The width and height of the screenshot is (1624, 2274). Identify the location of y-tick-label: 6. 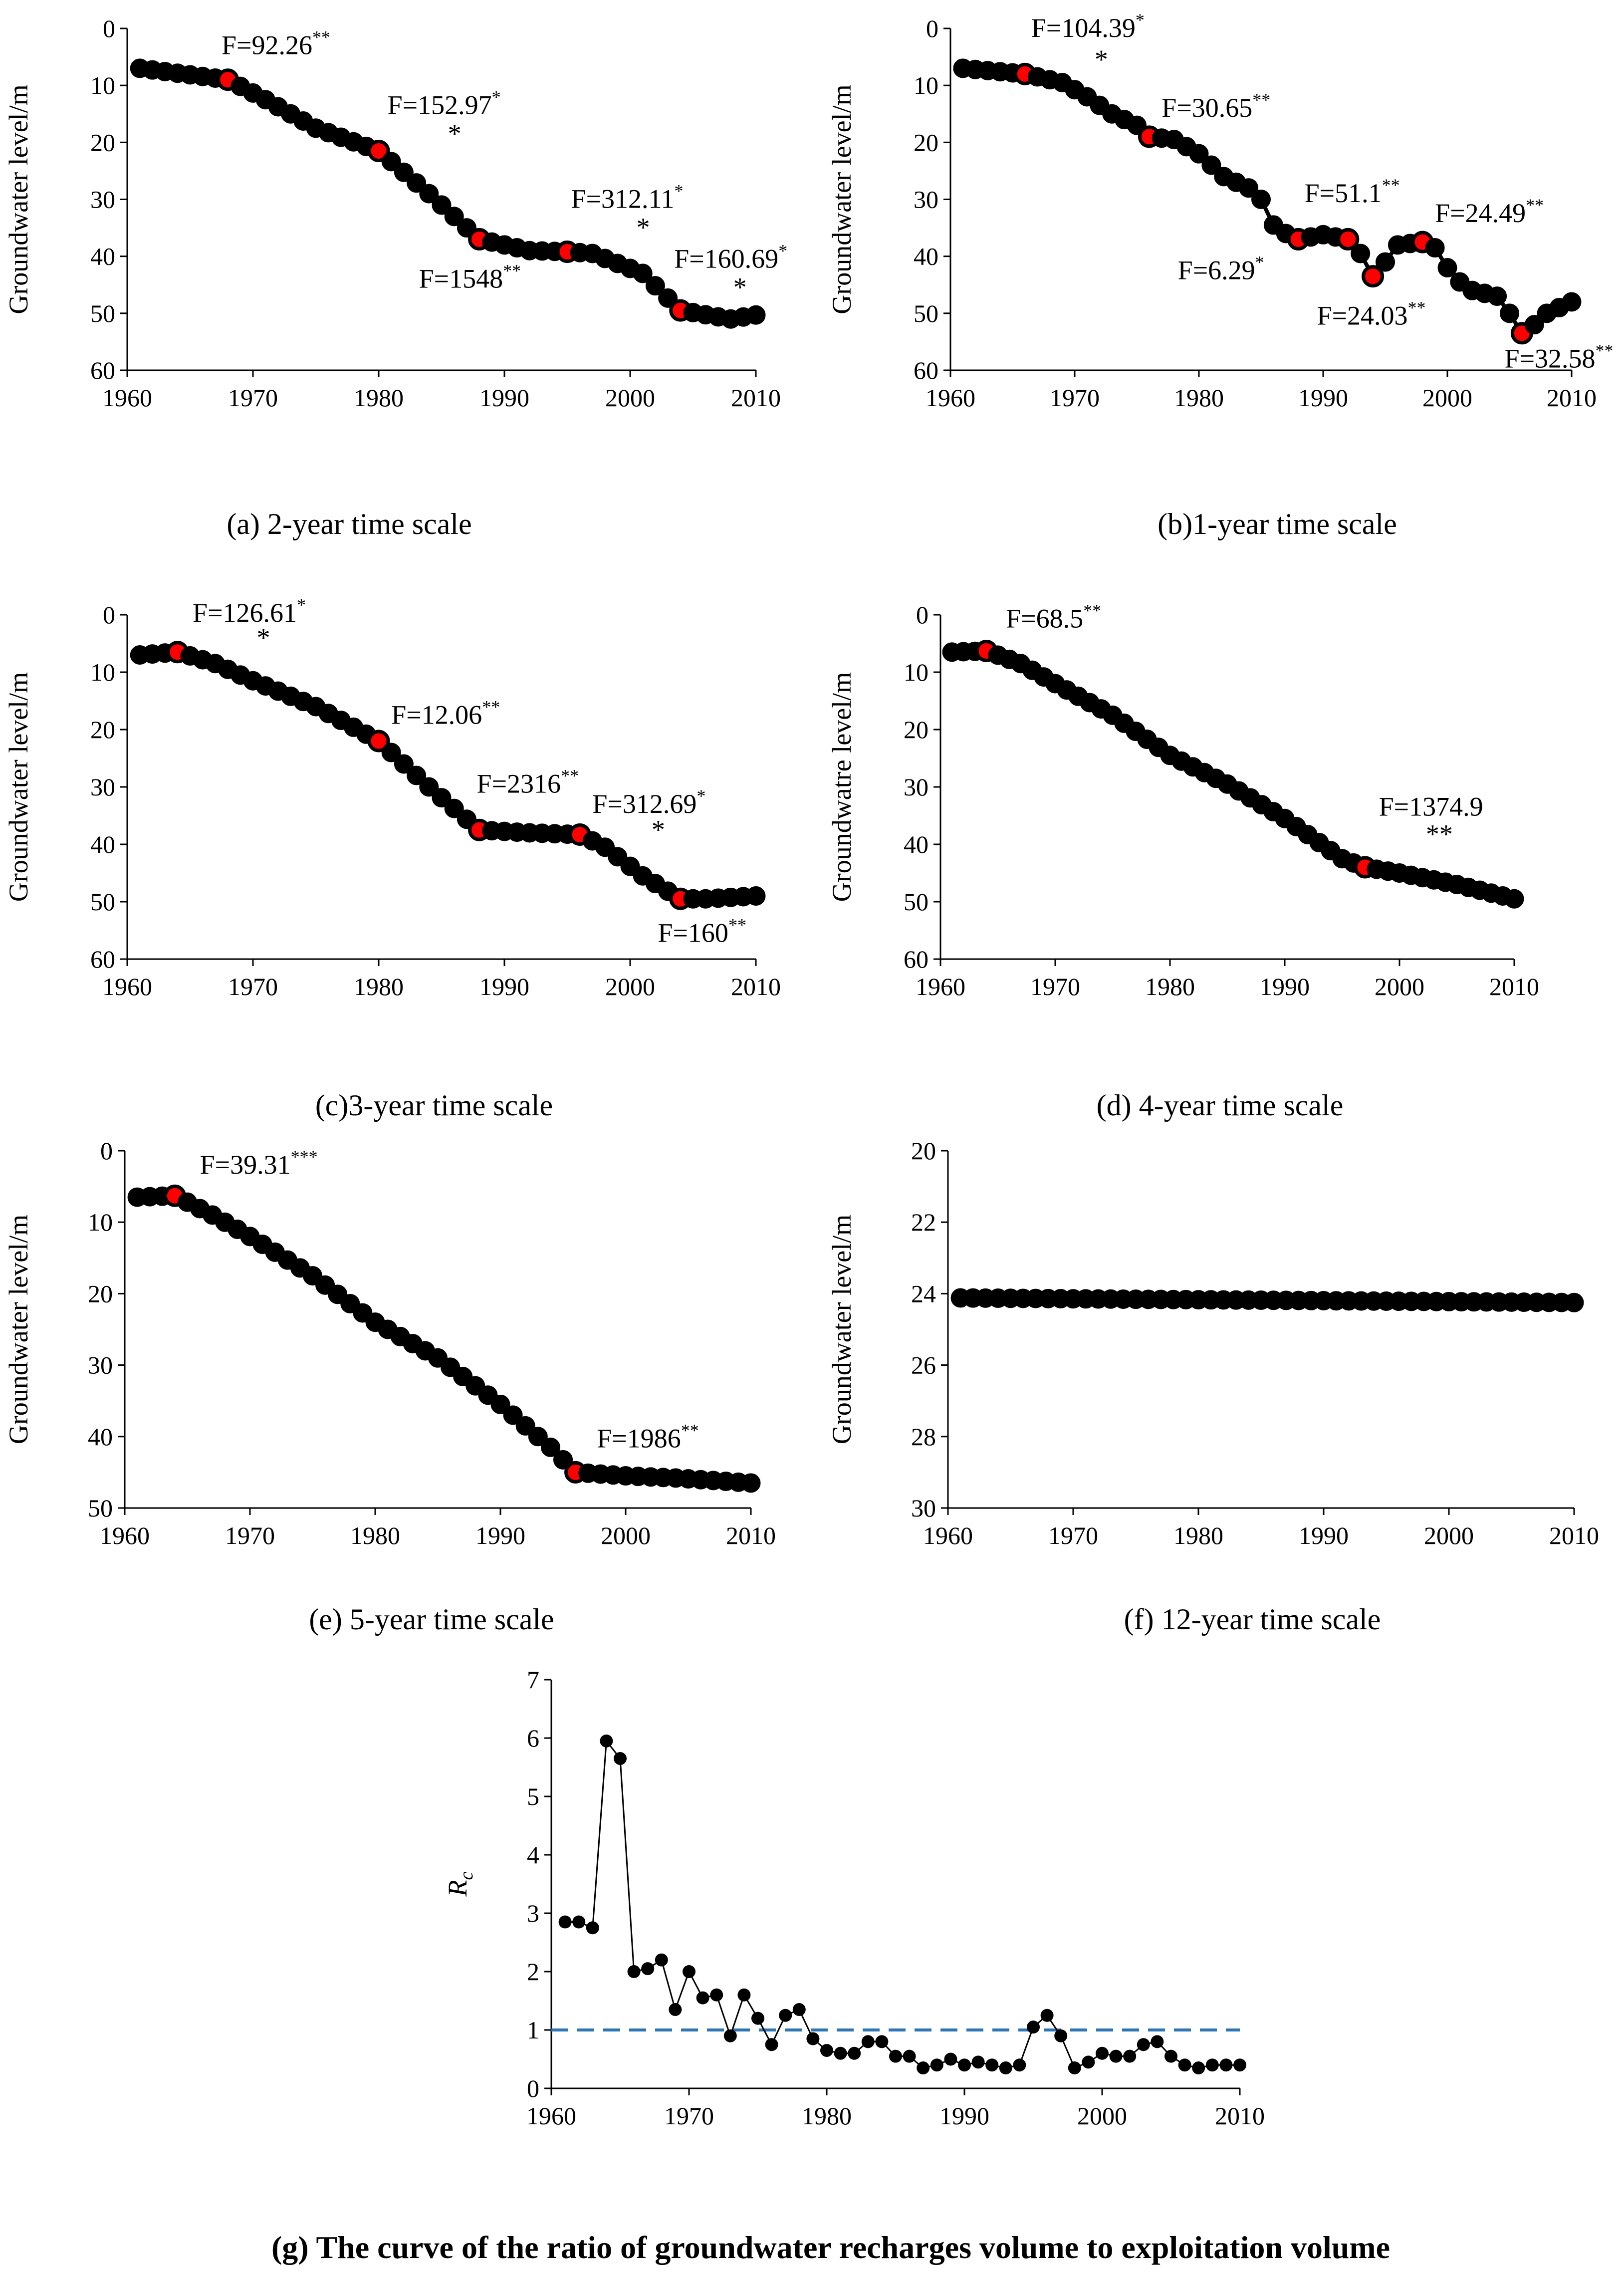
(533, 1738).